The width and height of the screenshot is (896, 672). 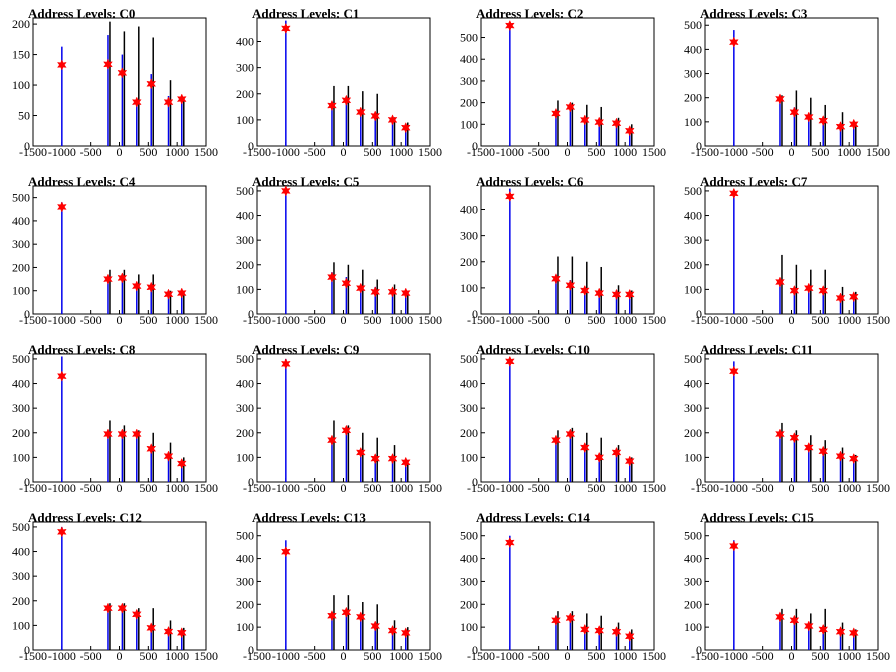 I want to click on chart-title: Address Levels: C2, so click(x=530, y=13).